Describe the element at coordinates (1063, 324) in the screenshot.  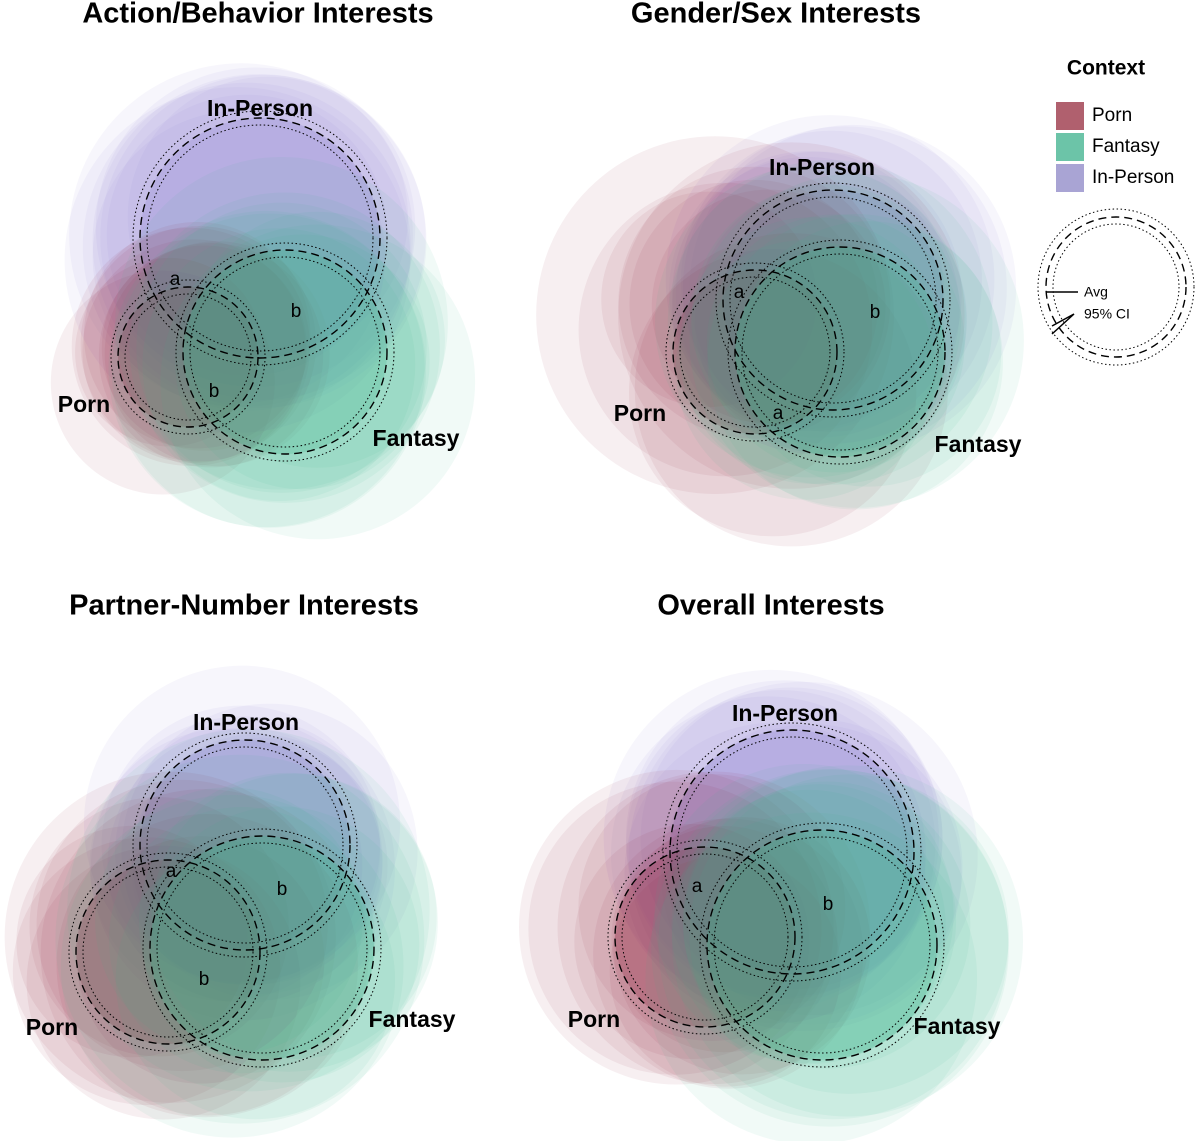
I see `legend-pointer` at that location.